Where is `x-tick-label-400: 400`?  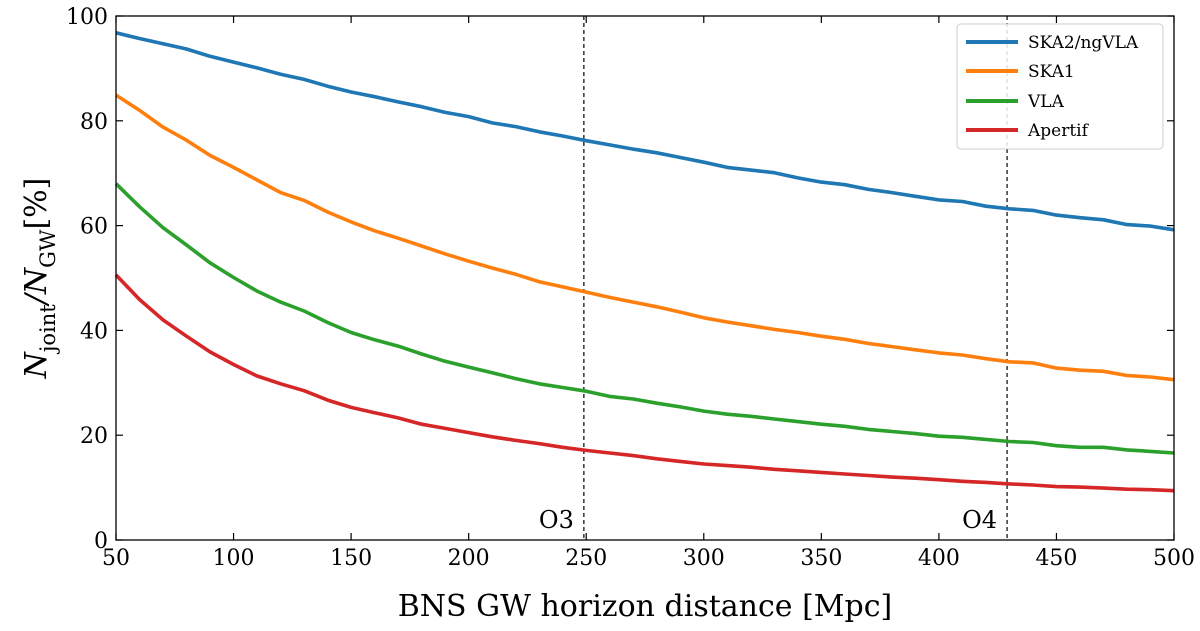 x-tick-label-400: 400 is located at coordinates (939, 558).